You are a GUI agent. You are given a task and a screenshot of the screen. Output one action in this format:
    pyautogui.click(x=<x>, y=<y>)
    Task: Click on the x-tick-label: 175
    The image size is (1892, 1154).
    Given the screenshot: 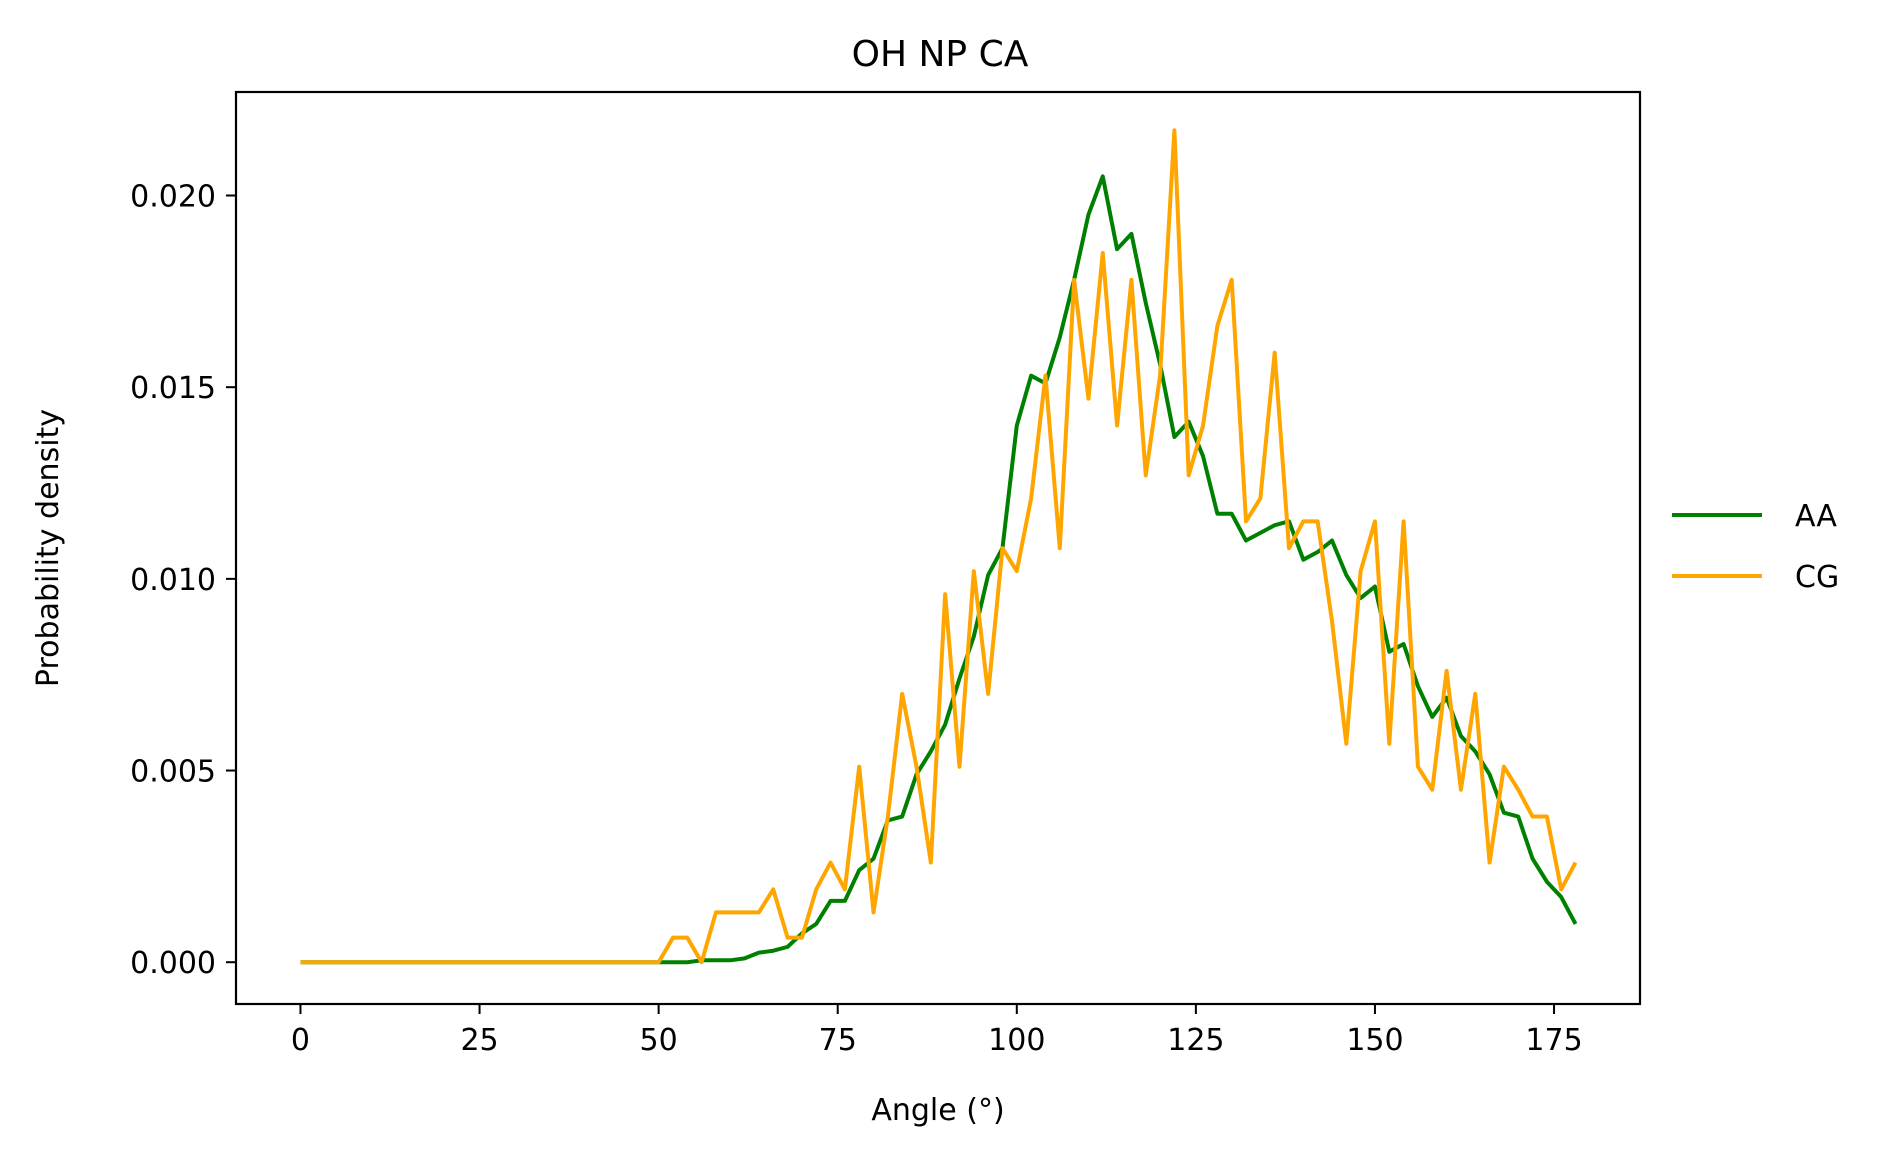 What is the action you would take?
    pyautogui.click(x=1553, y=1040)
    